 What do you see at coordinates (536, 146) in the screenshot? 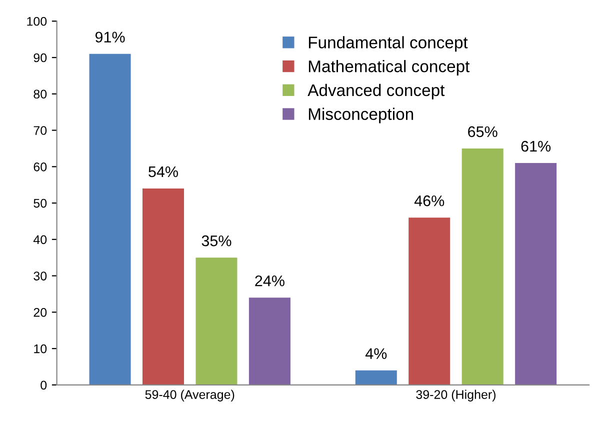
I see `data-label: 61%` at bounding box center [536, 146].